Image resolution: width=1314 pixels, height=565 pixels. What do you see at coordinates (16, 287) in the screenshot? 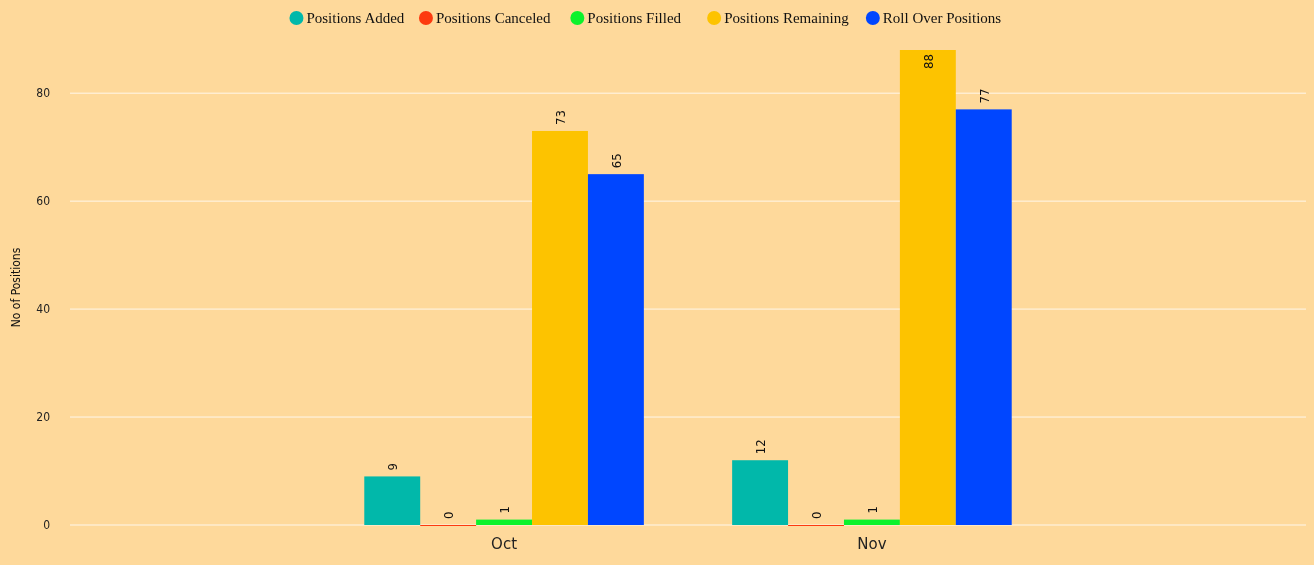
I see `y-axis-title: No of Positions` at bounding box center [16, 287].